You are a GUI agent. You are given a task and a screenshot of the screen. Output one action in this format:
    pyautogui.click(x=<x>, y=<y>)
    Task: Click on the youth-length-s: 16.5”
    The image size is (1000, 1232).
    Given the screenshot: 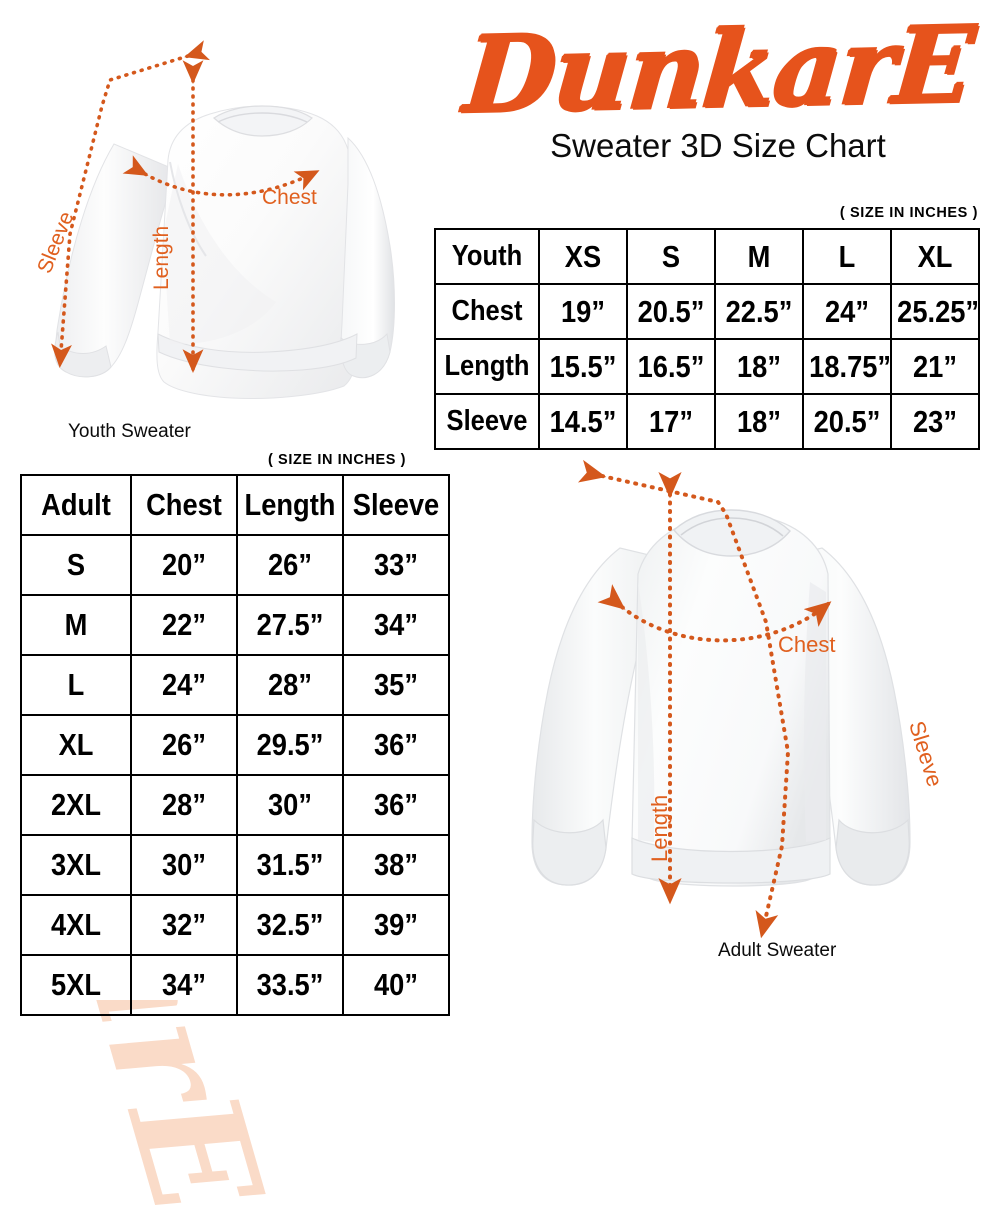 What is the action you would take?
    pyautogui.click(x=671, y=366)
    